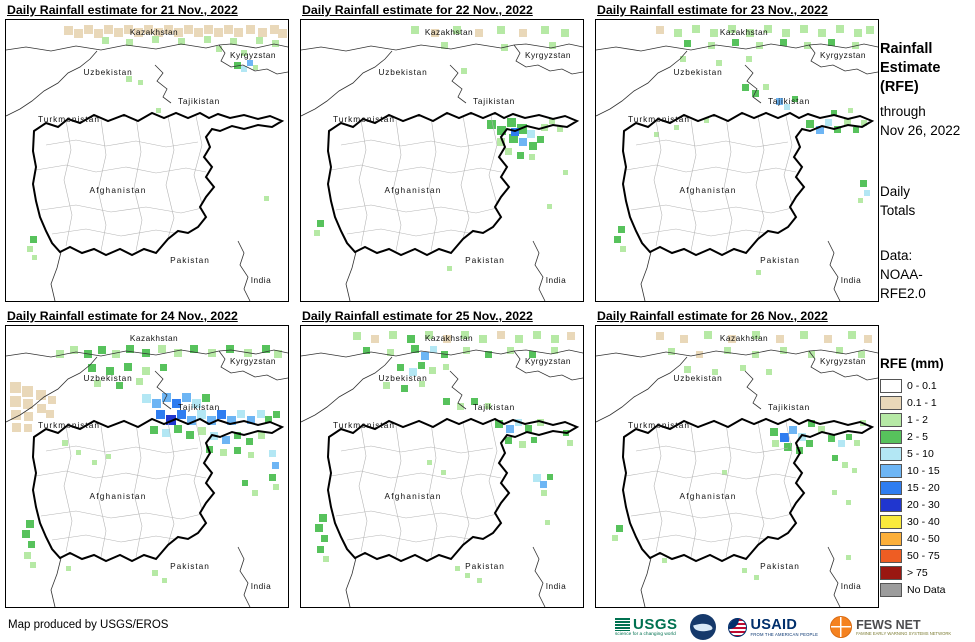 The width and height of the screenshot is (975, 642). Describe the element at coordinates (748, 184) in the screenshot. I see `afghanistan-border` at that location.